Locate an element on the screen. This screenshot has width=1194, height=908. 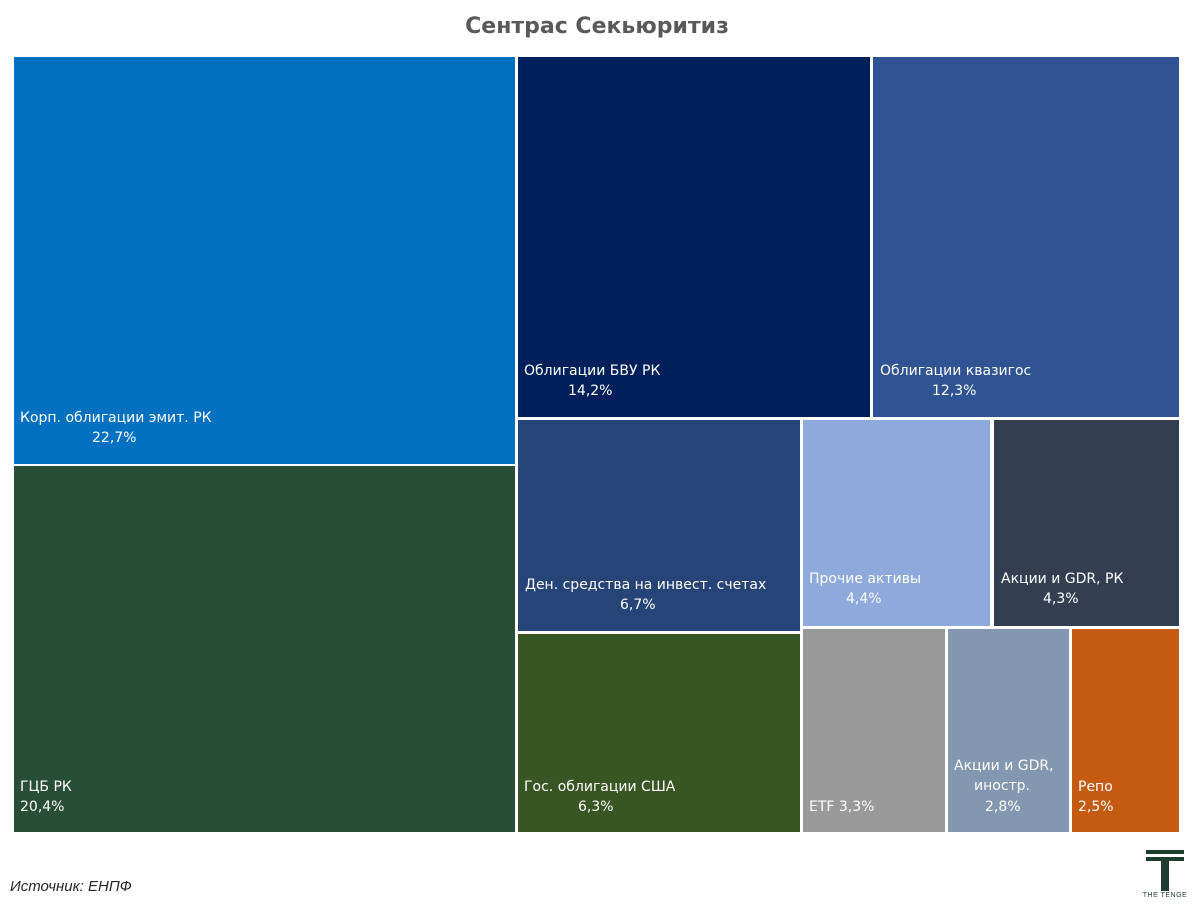
tile-label: Ден. средства на инвест. счетах is located at coordinates (646, 585).